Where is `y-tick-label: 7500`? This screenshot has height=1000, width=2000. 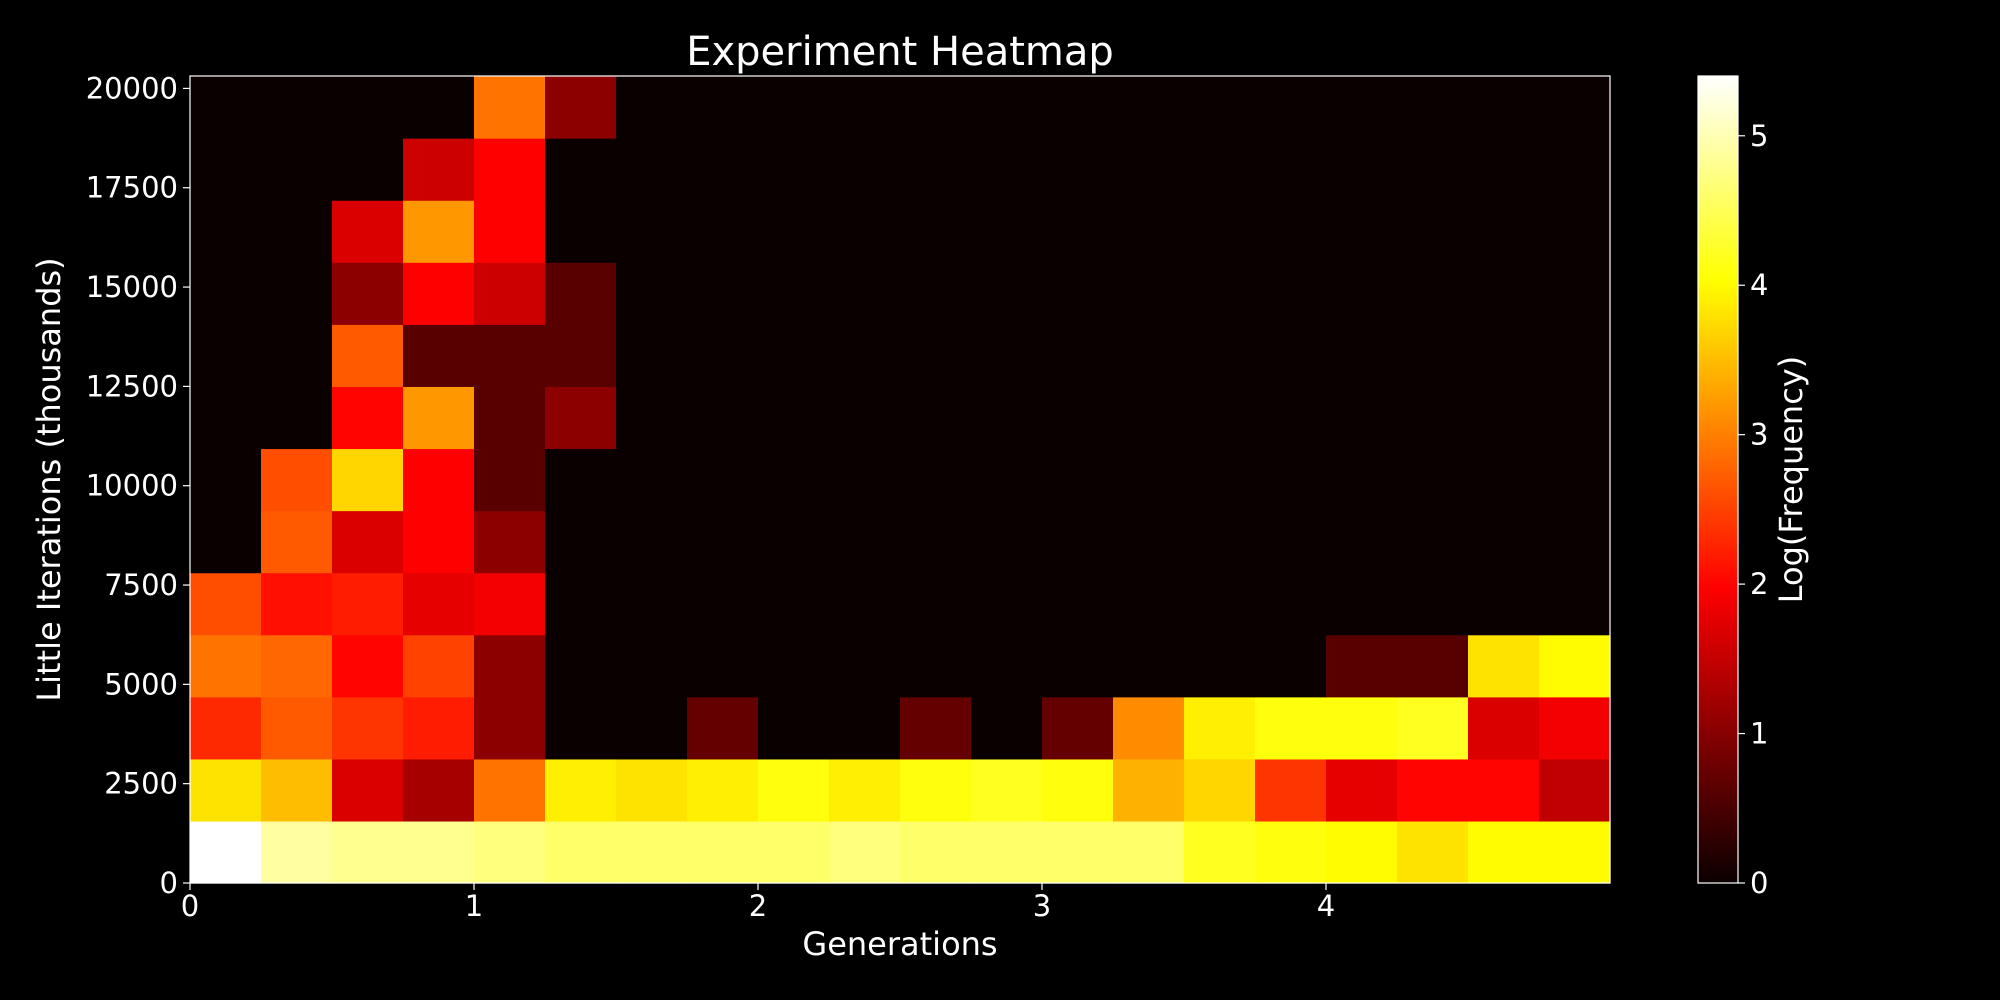 y-tick-label: 7500 is located at coordinates (141, 585).